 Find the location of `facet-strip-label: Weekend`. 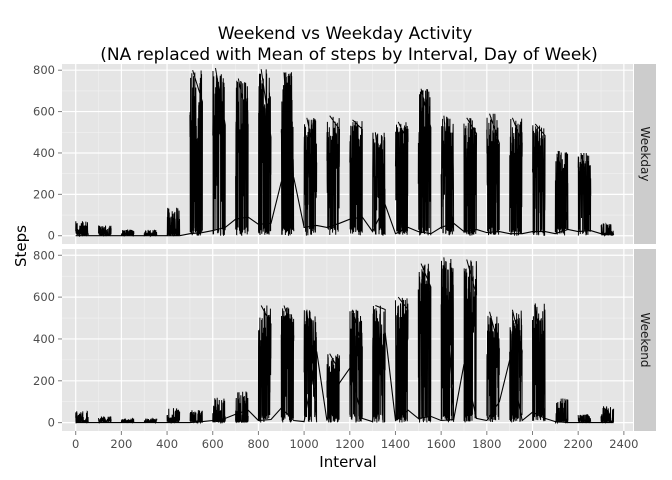

facet-strip-label: Weekend is located at coordinates (645, 339).